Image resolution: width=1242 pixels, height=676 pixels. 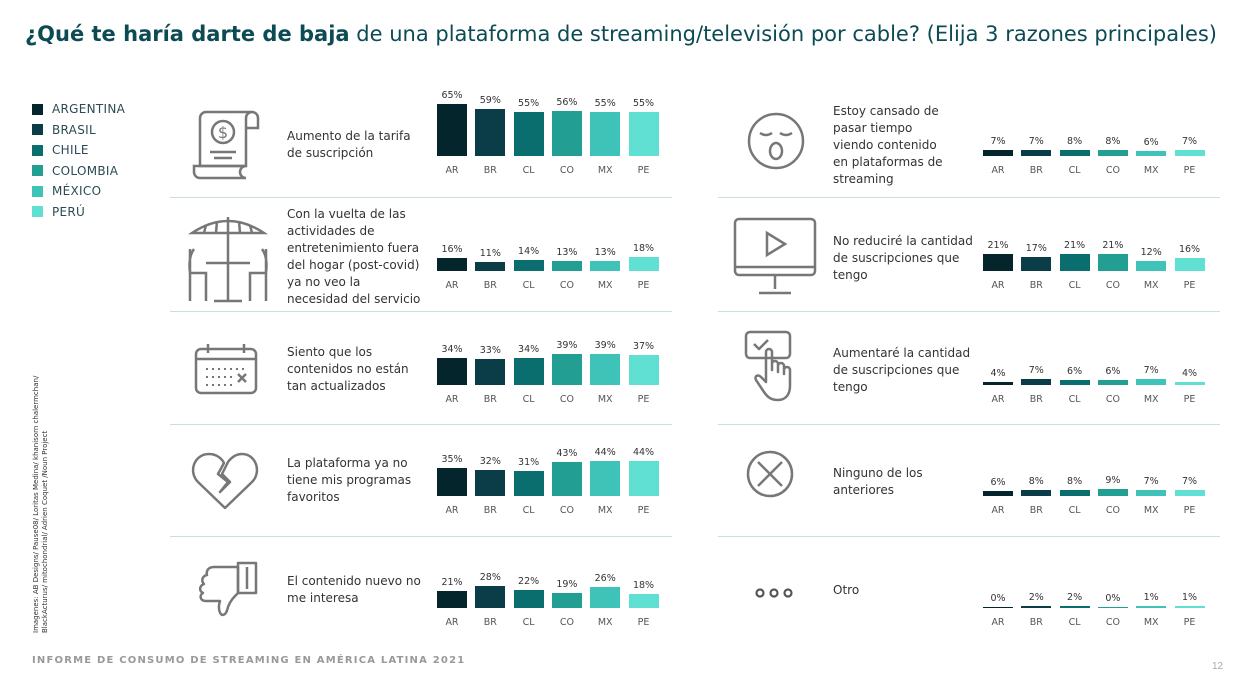 I want to click on monitor-play-icon, so click(x=775, y=259).